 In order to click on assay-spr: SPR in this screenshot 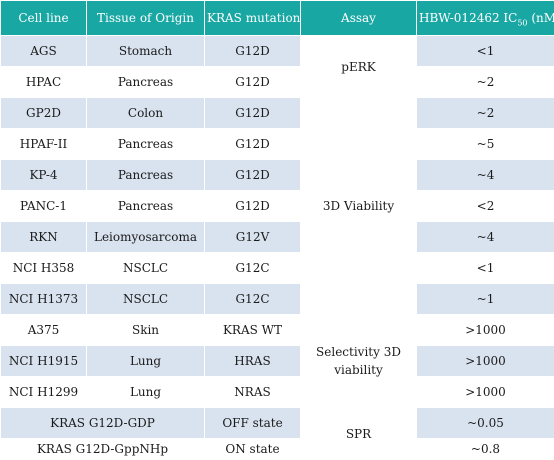, I will do `click(359, 434)`.